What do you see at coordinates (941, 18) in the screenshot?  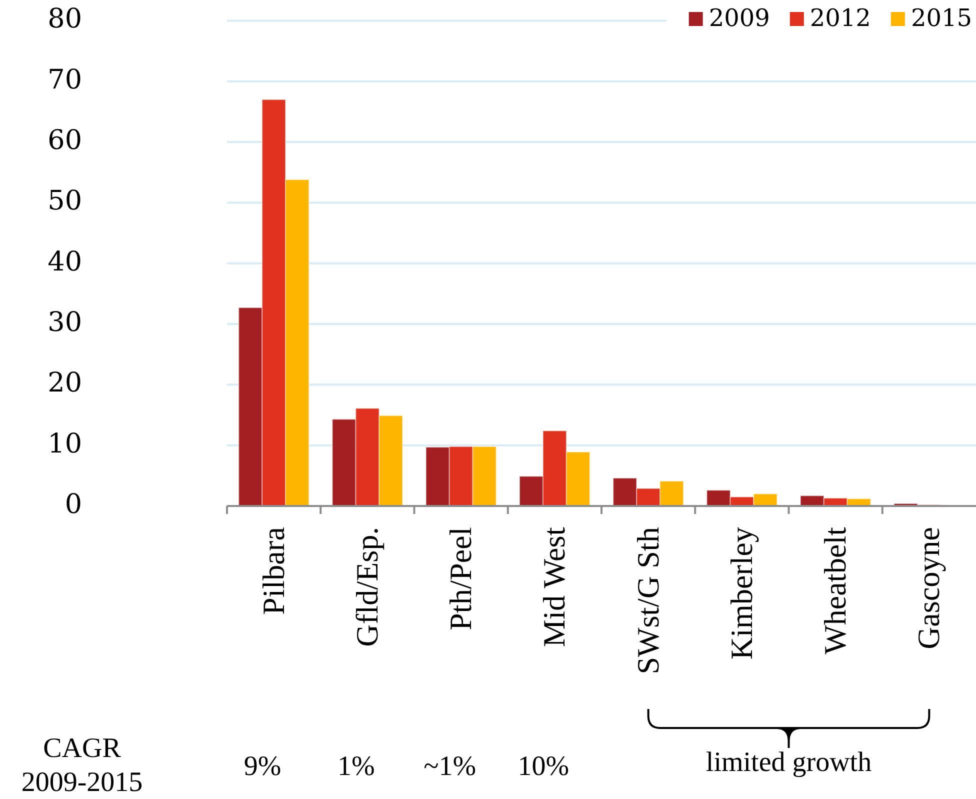 I see `legend-label: 2015` at bounding box center [941, 18].